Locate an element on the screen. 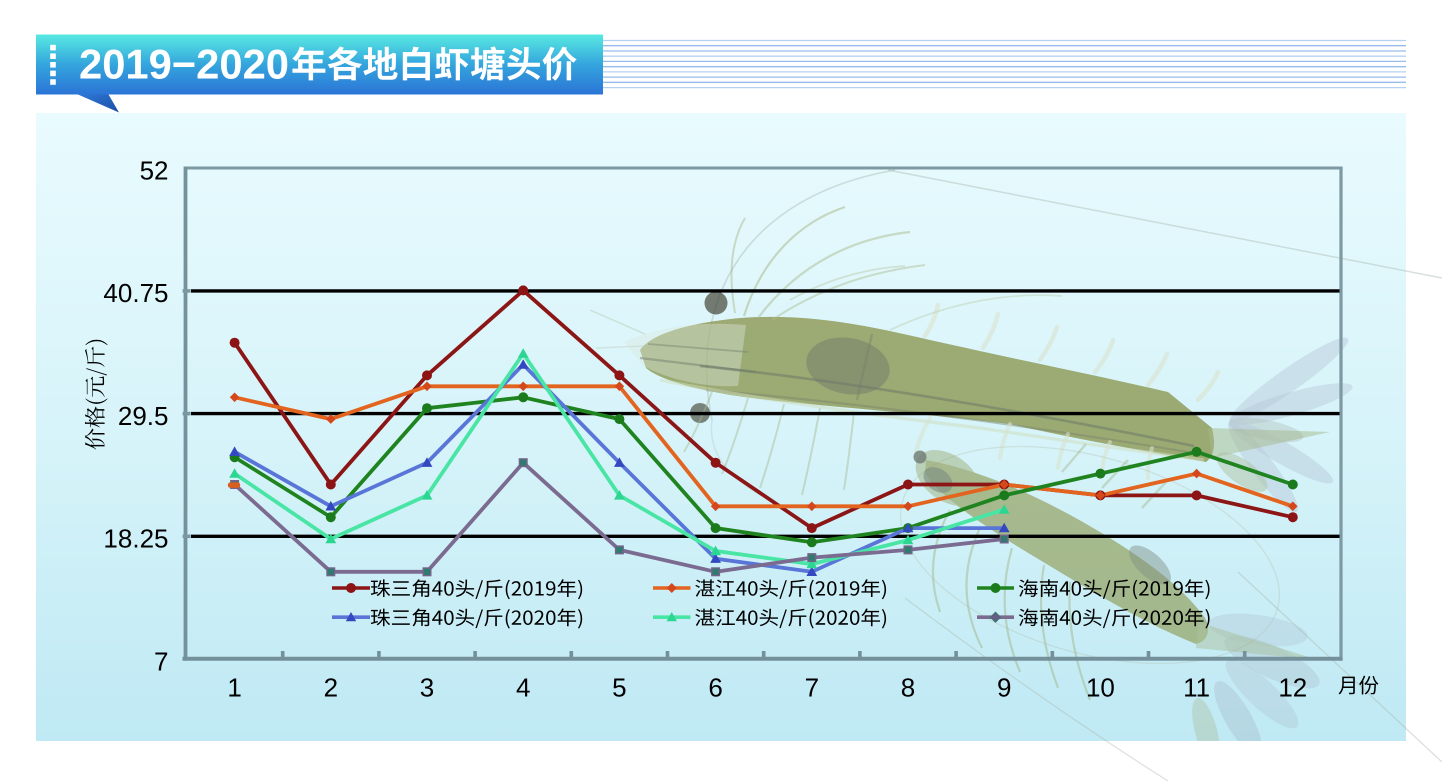 The width and height of the screenshot is (1442, 781). svg-text: 1 is located at coordinates (234, 688).